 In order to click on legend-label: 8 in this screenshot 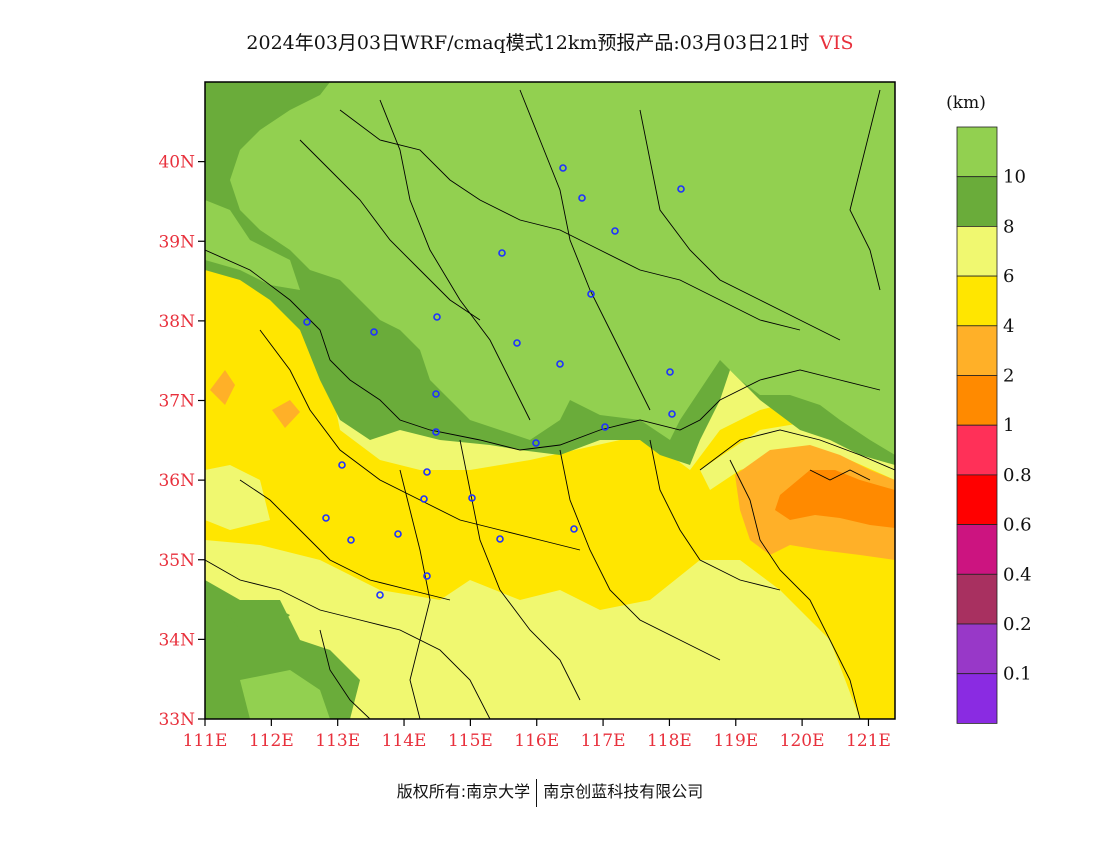, I will do `click(1008, 226)`.